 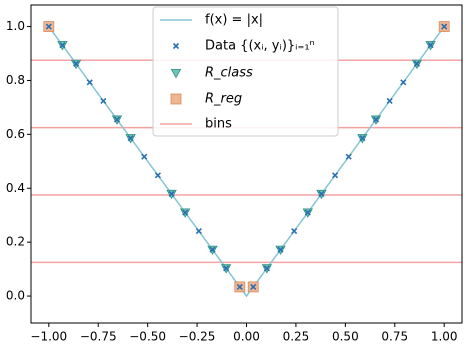 I want to click on legend-label: f(x) = |x|, so click(x=234, y=20).